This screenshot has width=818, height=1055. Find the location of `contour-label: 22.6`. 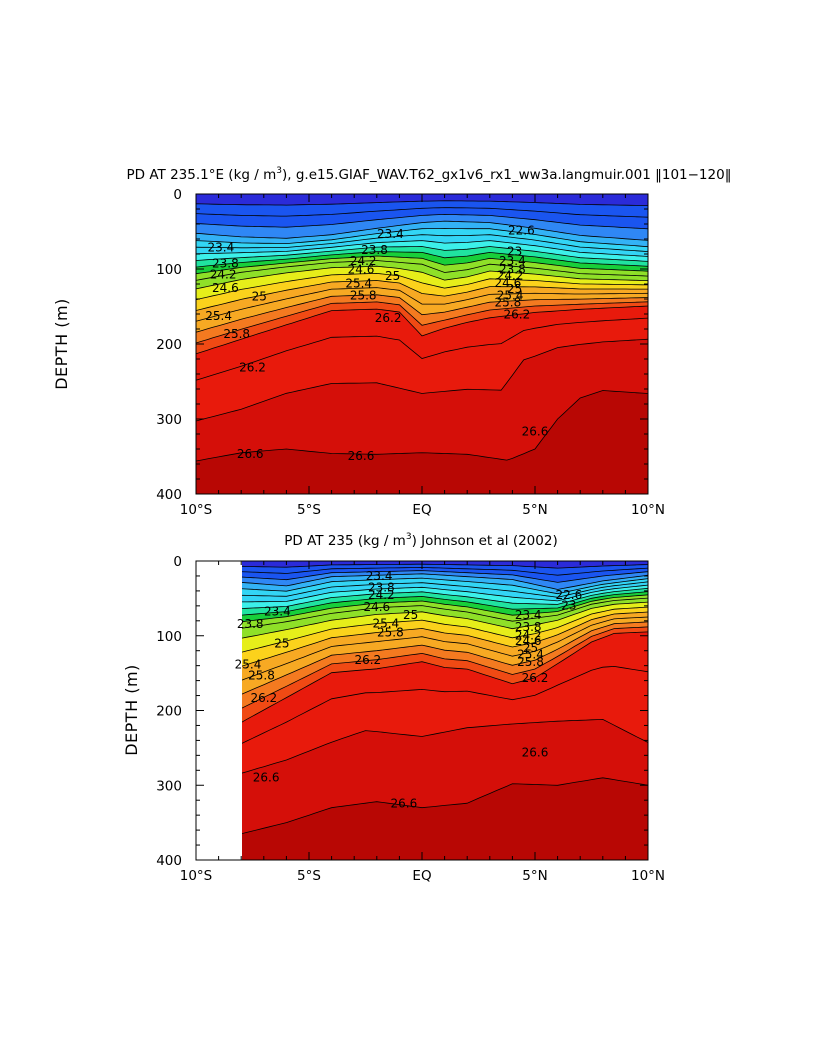

contour-label: 22.6 is located at coordinates (569, 595).